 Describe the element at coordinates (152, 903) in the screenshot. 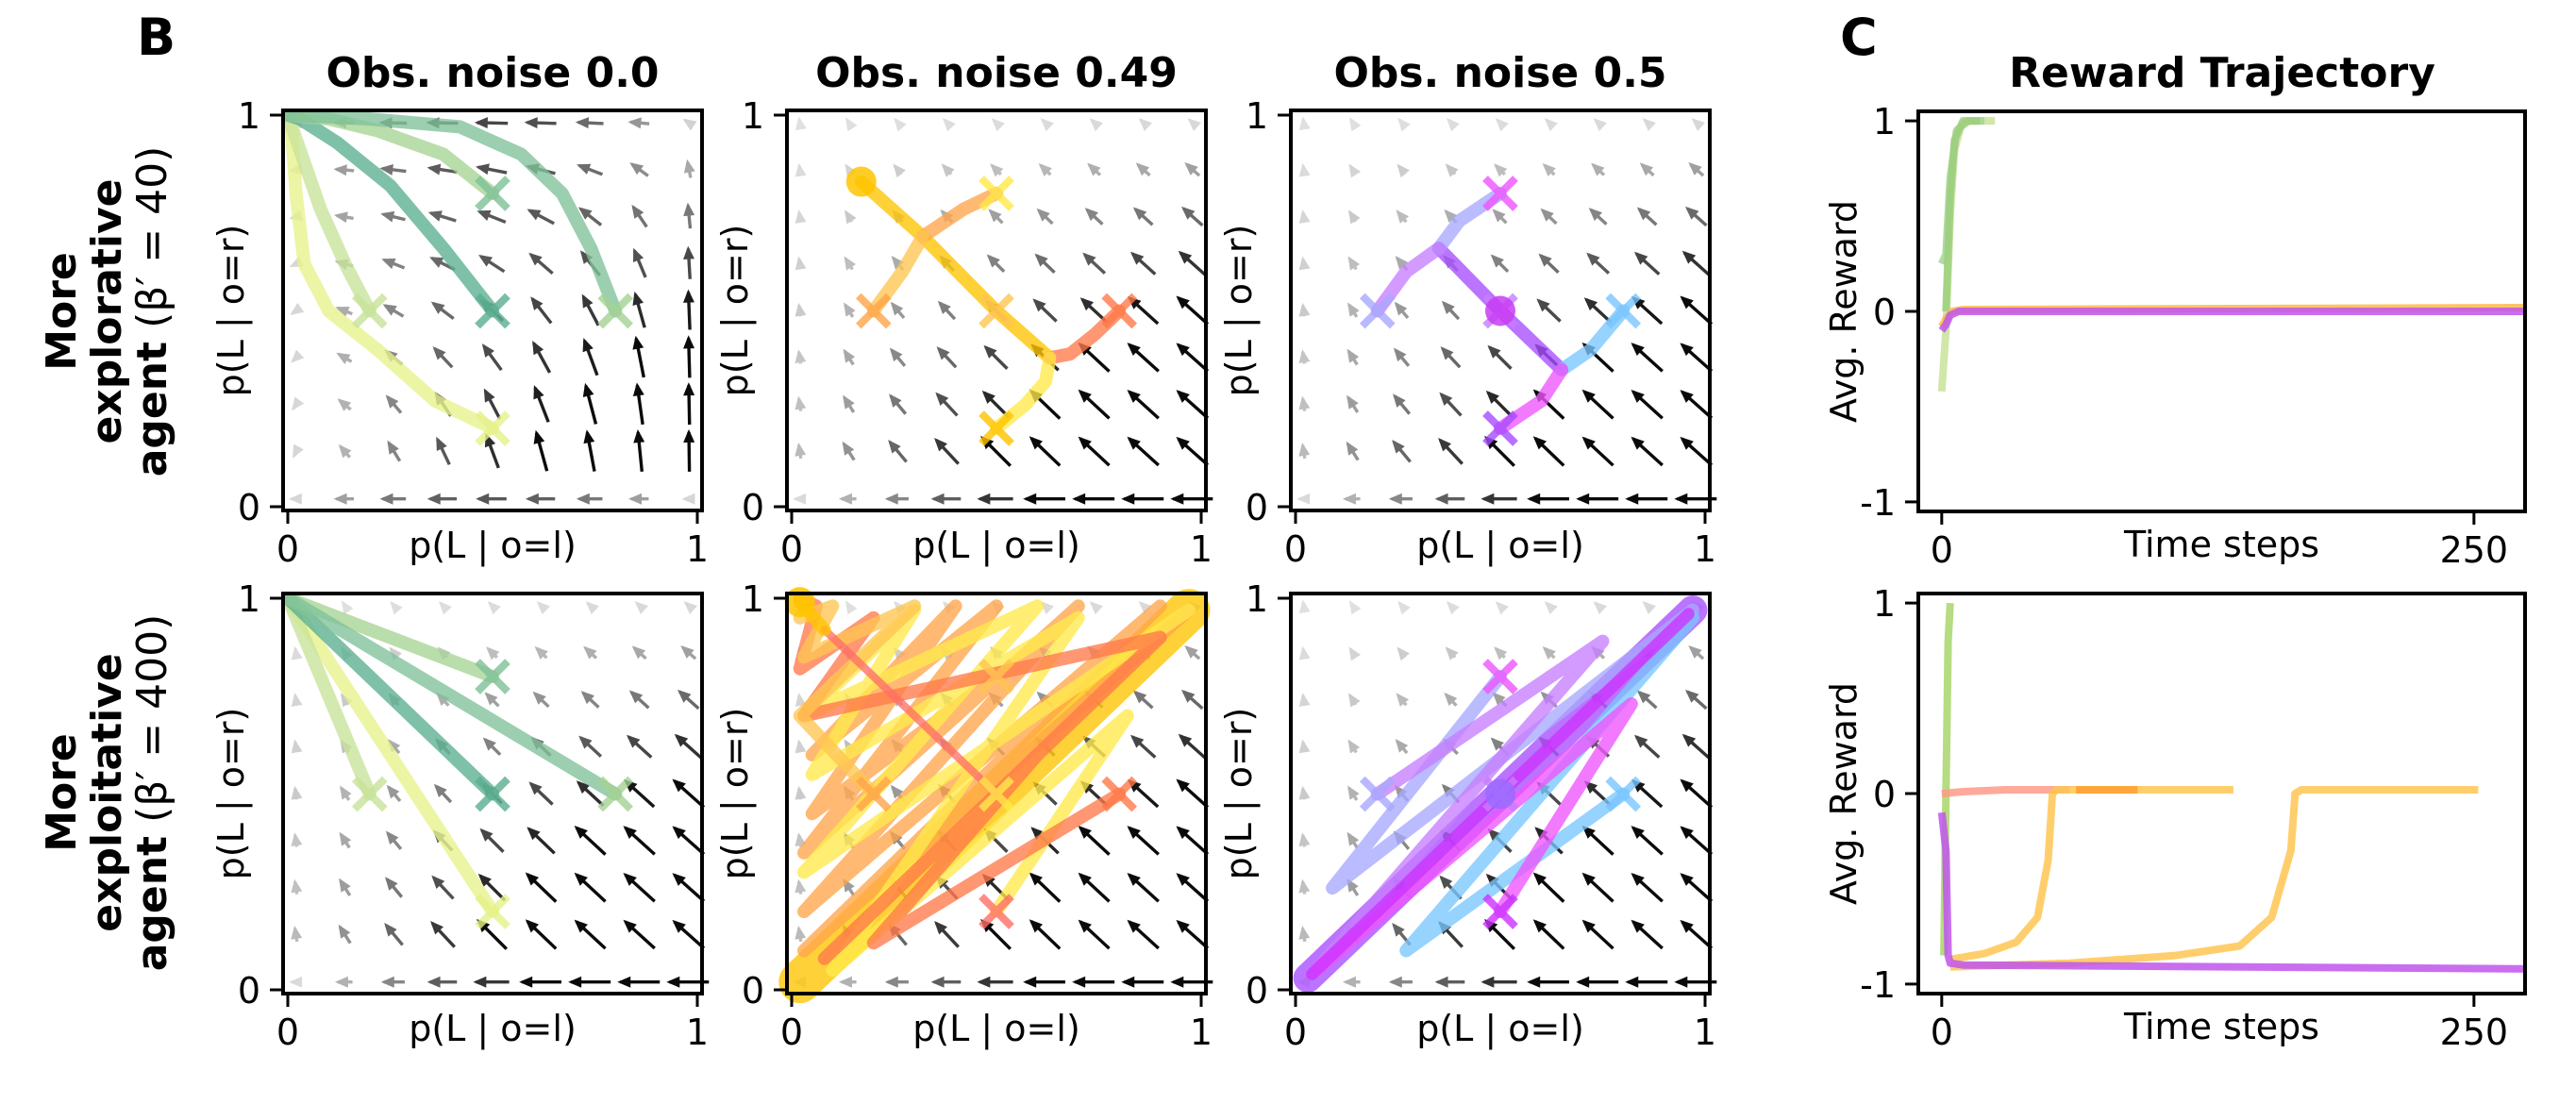

I see `row-label-line3-bold: agent` at that location.